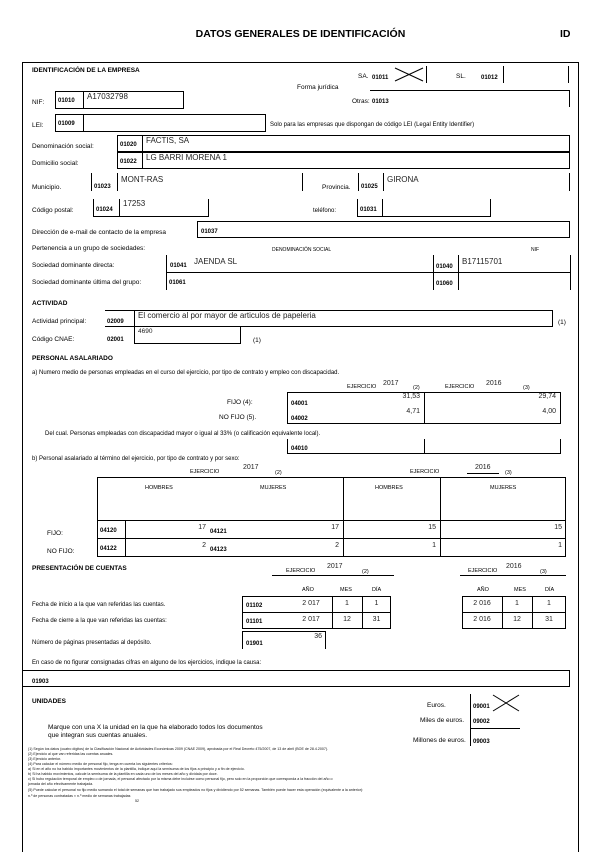 Image resolution: width=601 pixels, height=852 pixels. What do you see at coordinates (547, 396) in the screenshot?
I see `fijo-y2: 29,74` at bounding box center [547, 396].